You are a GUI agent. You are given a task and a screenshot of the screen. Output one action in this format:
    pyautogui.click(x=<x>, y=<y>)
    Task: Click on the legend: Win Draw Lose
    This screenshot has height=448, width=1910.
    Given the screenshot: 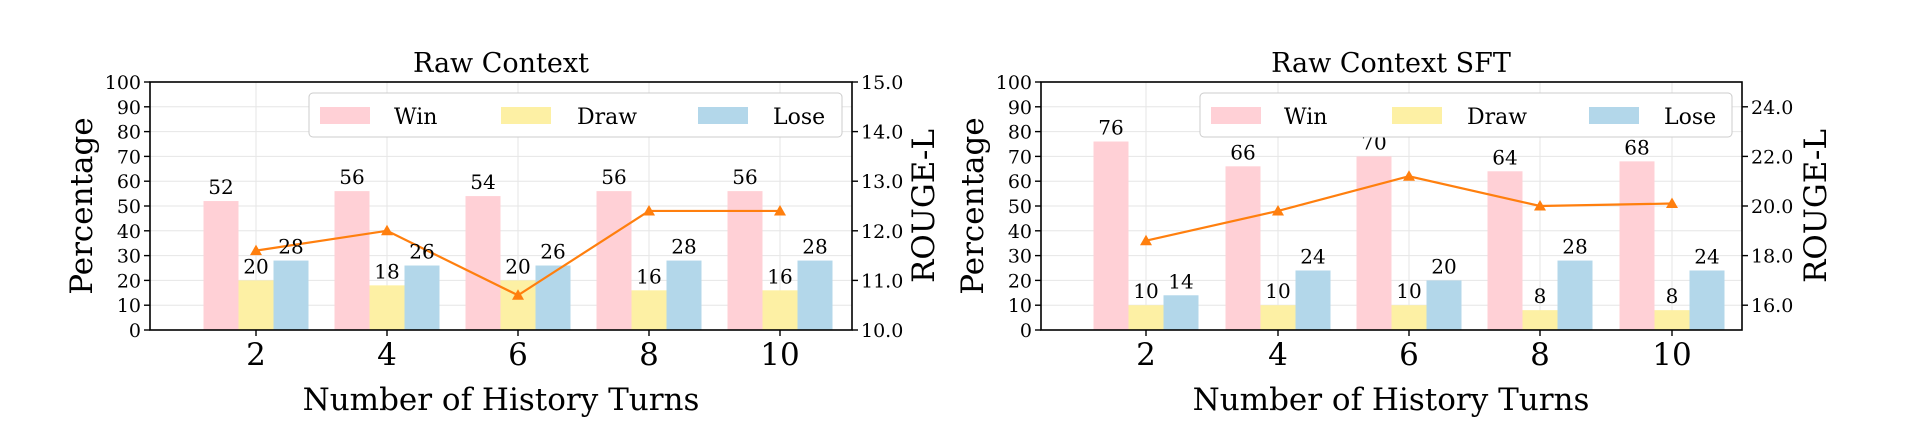 What is the action you would take?
    pyautogui.click(x=575, y=115)
    